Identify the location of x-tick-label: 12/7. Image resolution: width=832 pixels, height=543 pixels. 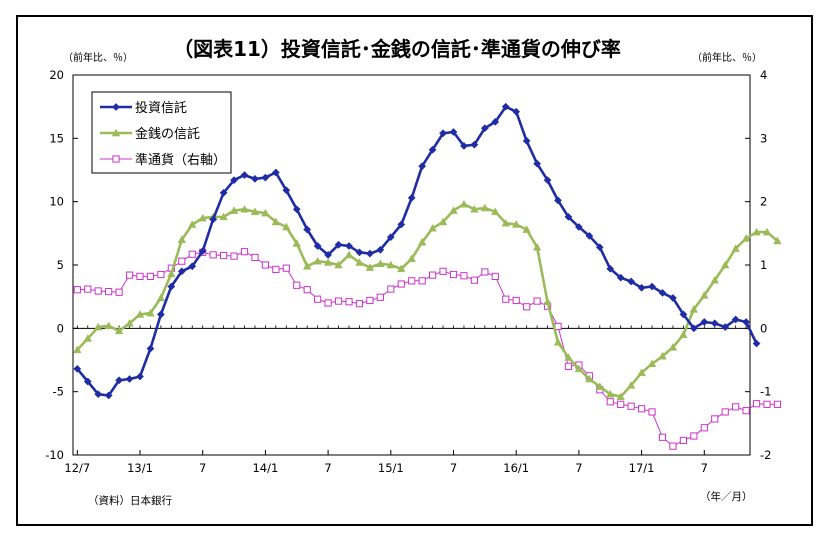
(77, 468).